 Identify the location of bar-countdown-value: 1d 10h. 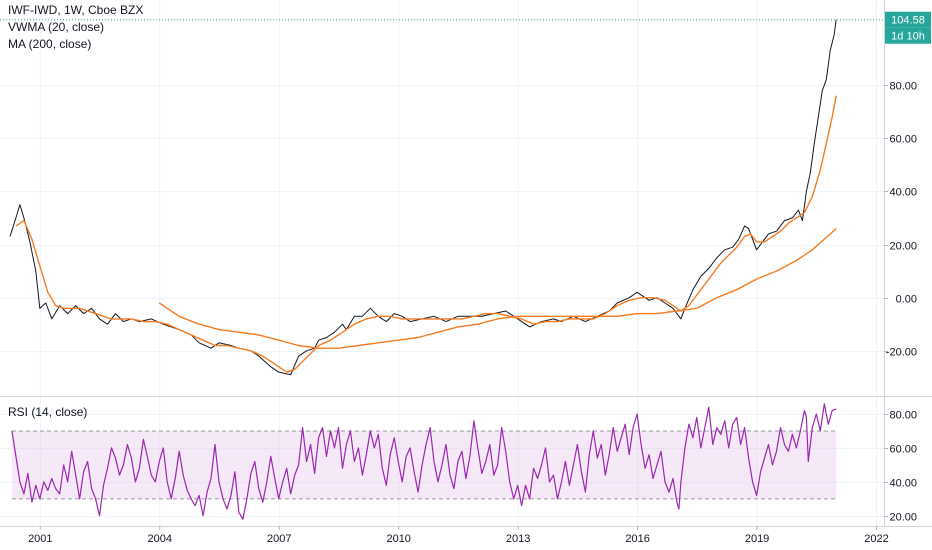
(908, 37).